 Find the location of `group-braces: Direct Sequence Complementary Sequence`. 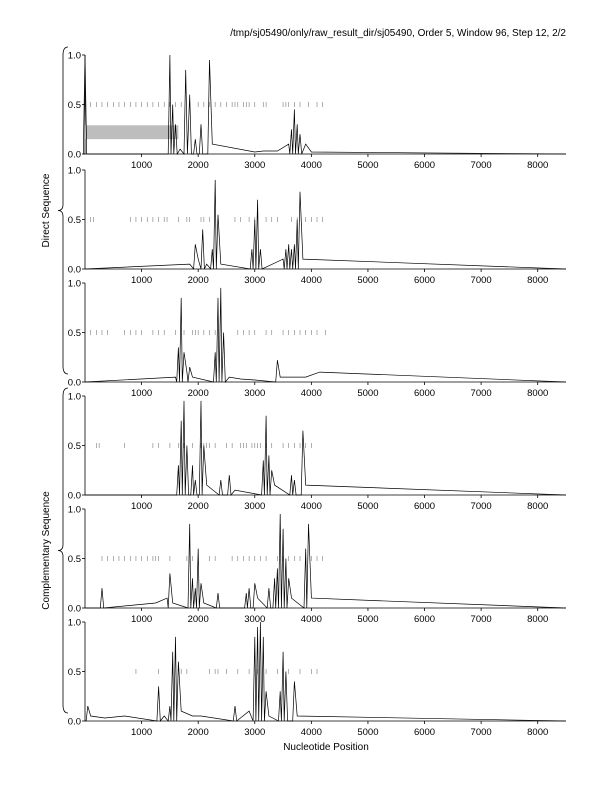

group-braces: Direct Sequence Complementary Sequence is located at coordinates (55, 380).